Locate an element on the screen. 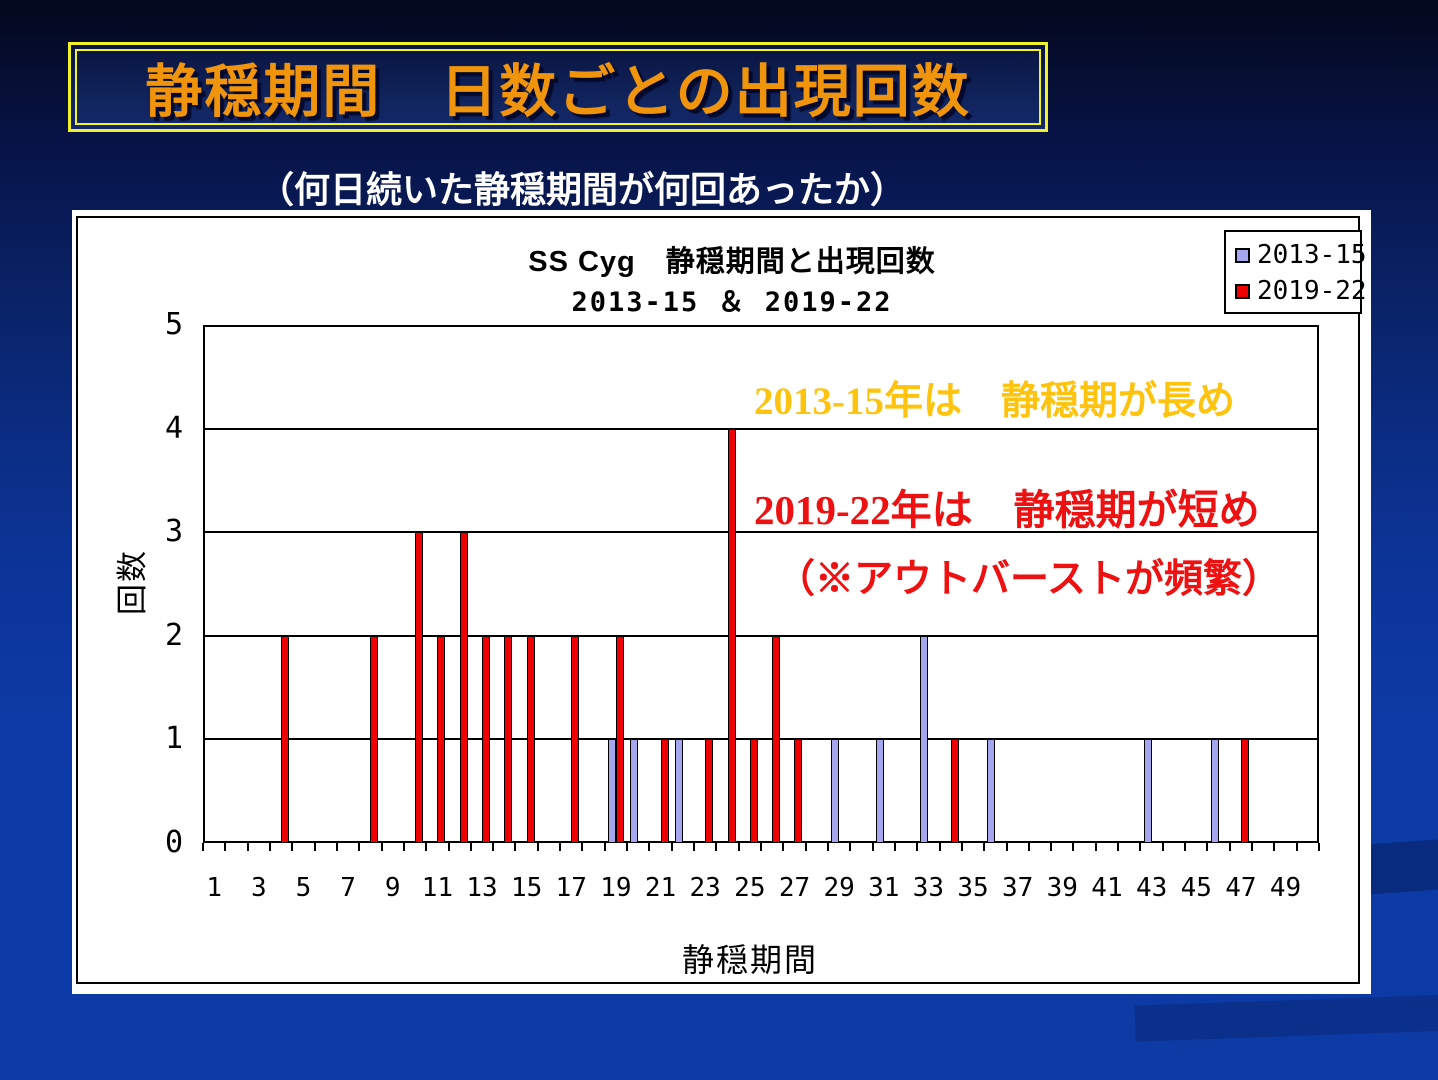  x-tick-label-45: 45 is located at coordinates (1196, 888).